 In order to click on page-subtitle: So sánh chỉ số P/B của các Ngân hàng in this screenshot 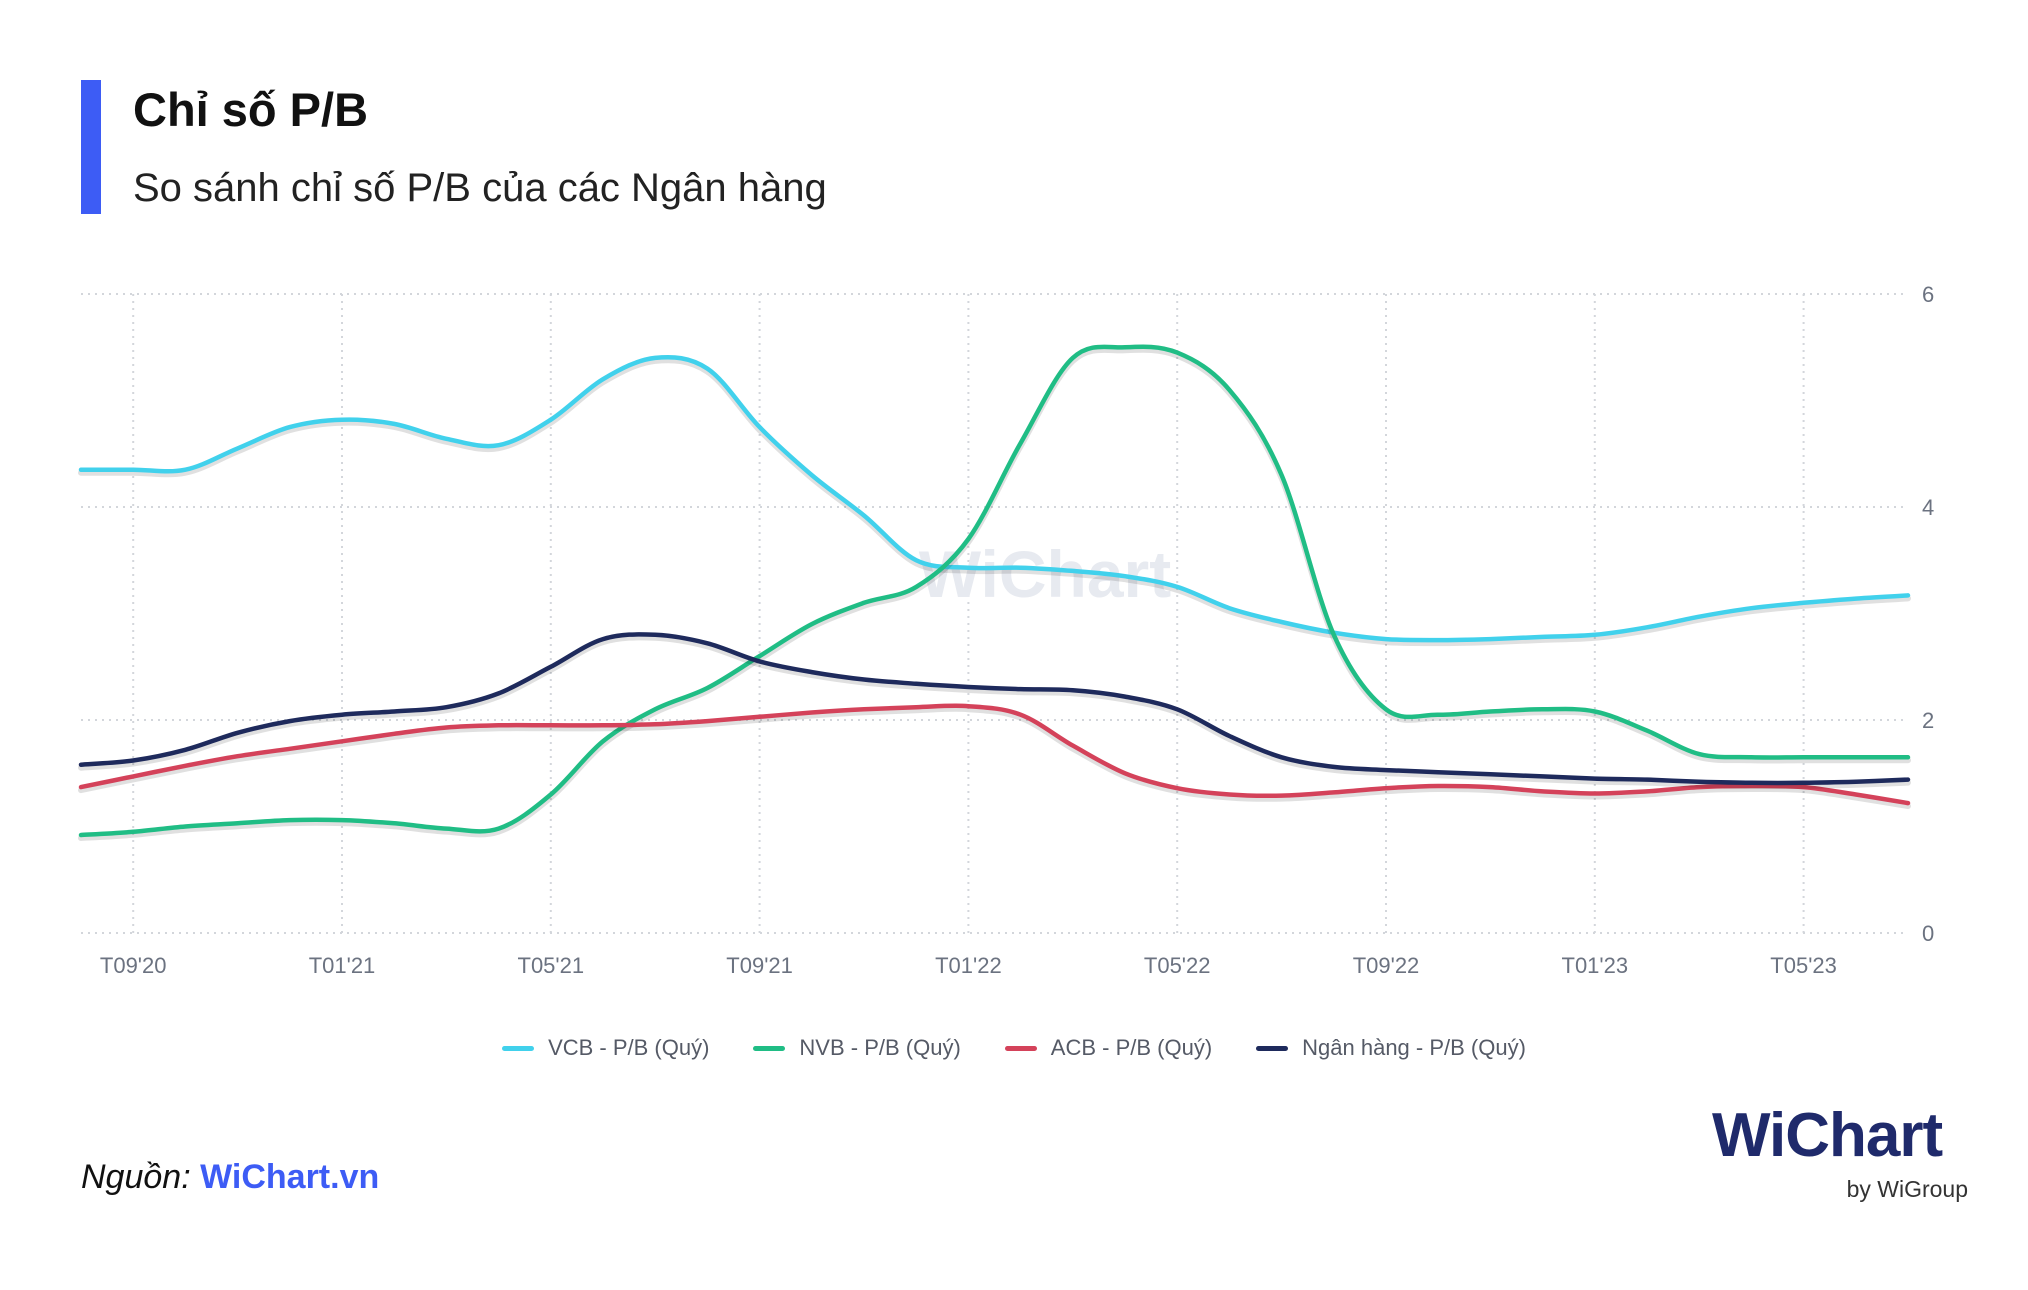, I will do `click(480, 188)`.